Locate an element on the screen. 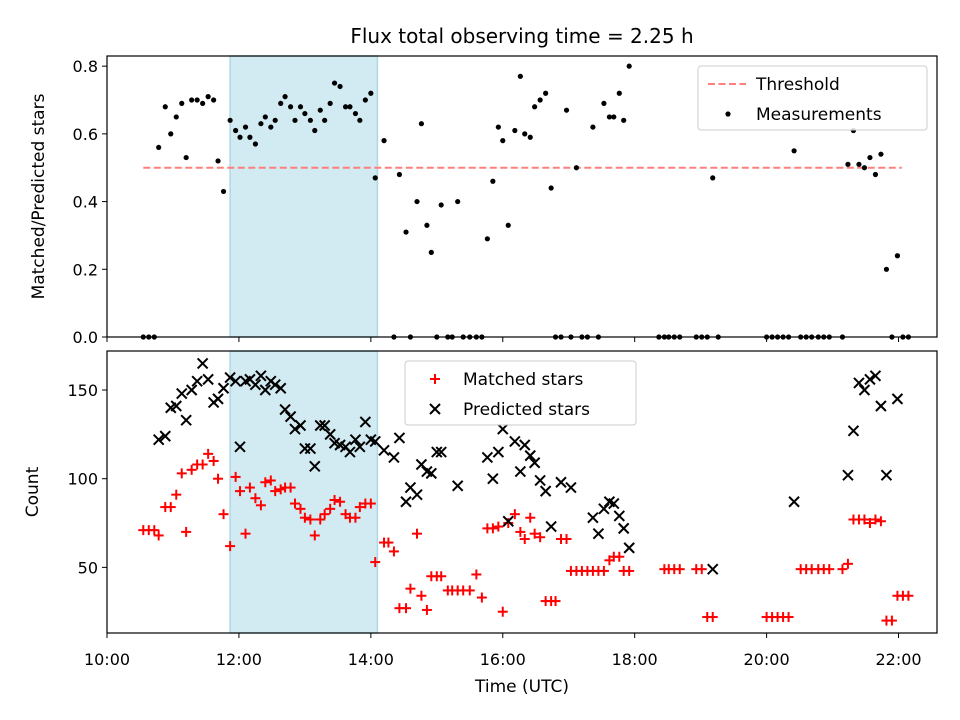 The image size is (960, 720). x-tick-label: 20:00 is located at coordinates (767, 659).